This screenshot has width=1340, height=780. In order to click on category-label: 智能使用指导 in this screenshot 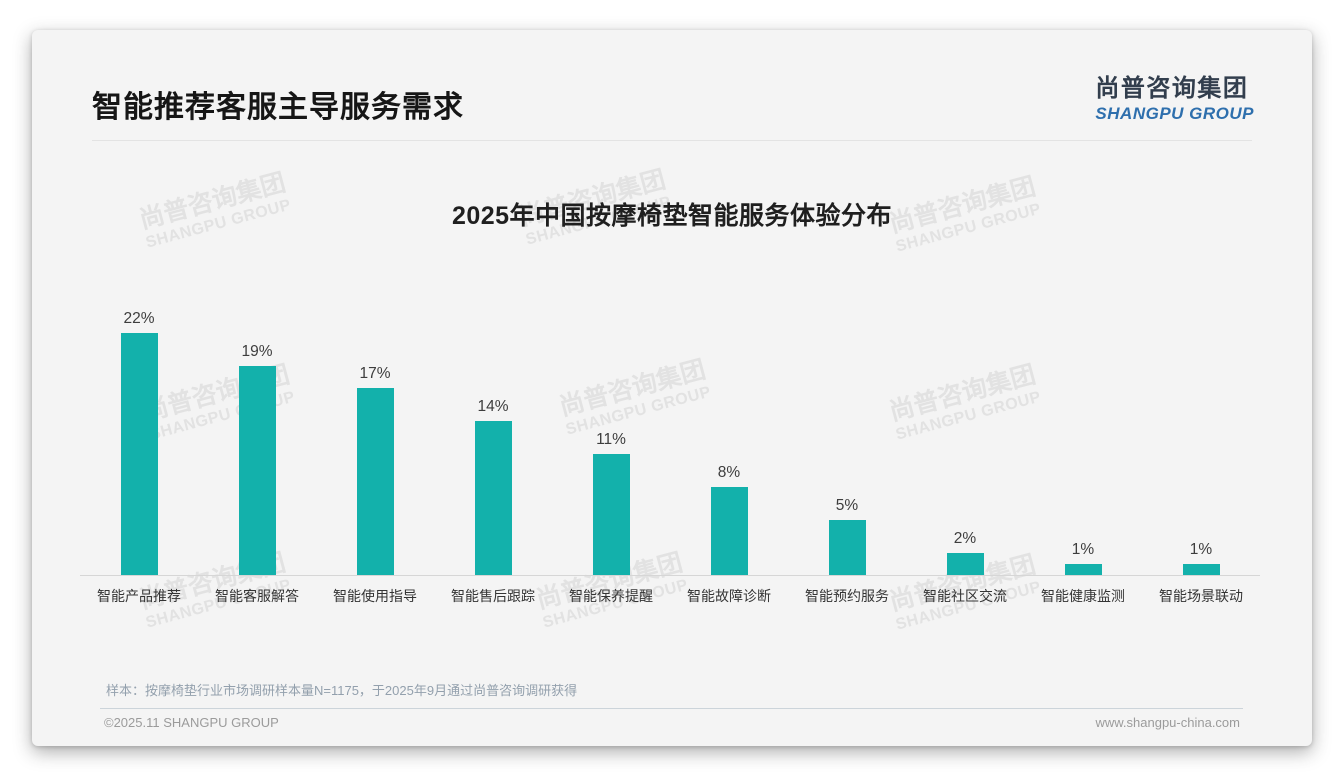, I will do `click(375, 596)`.